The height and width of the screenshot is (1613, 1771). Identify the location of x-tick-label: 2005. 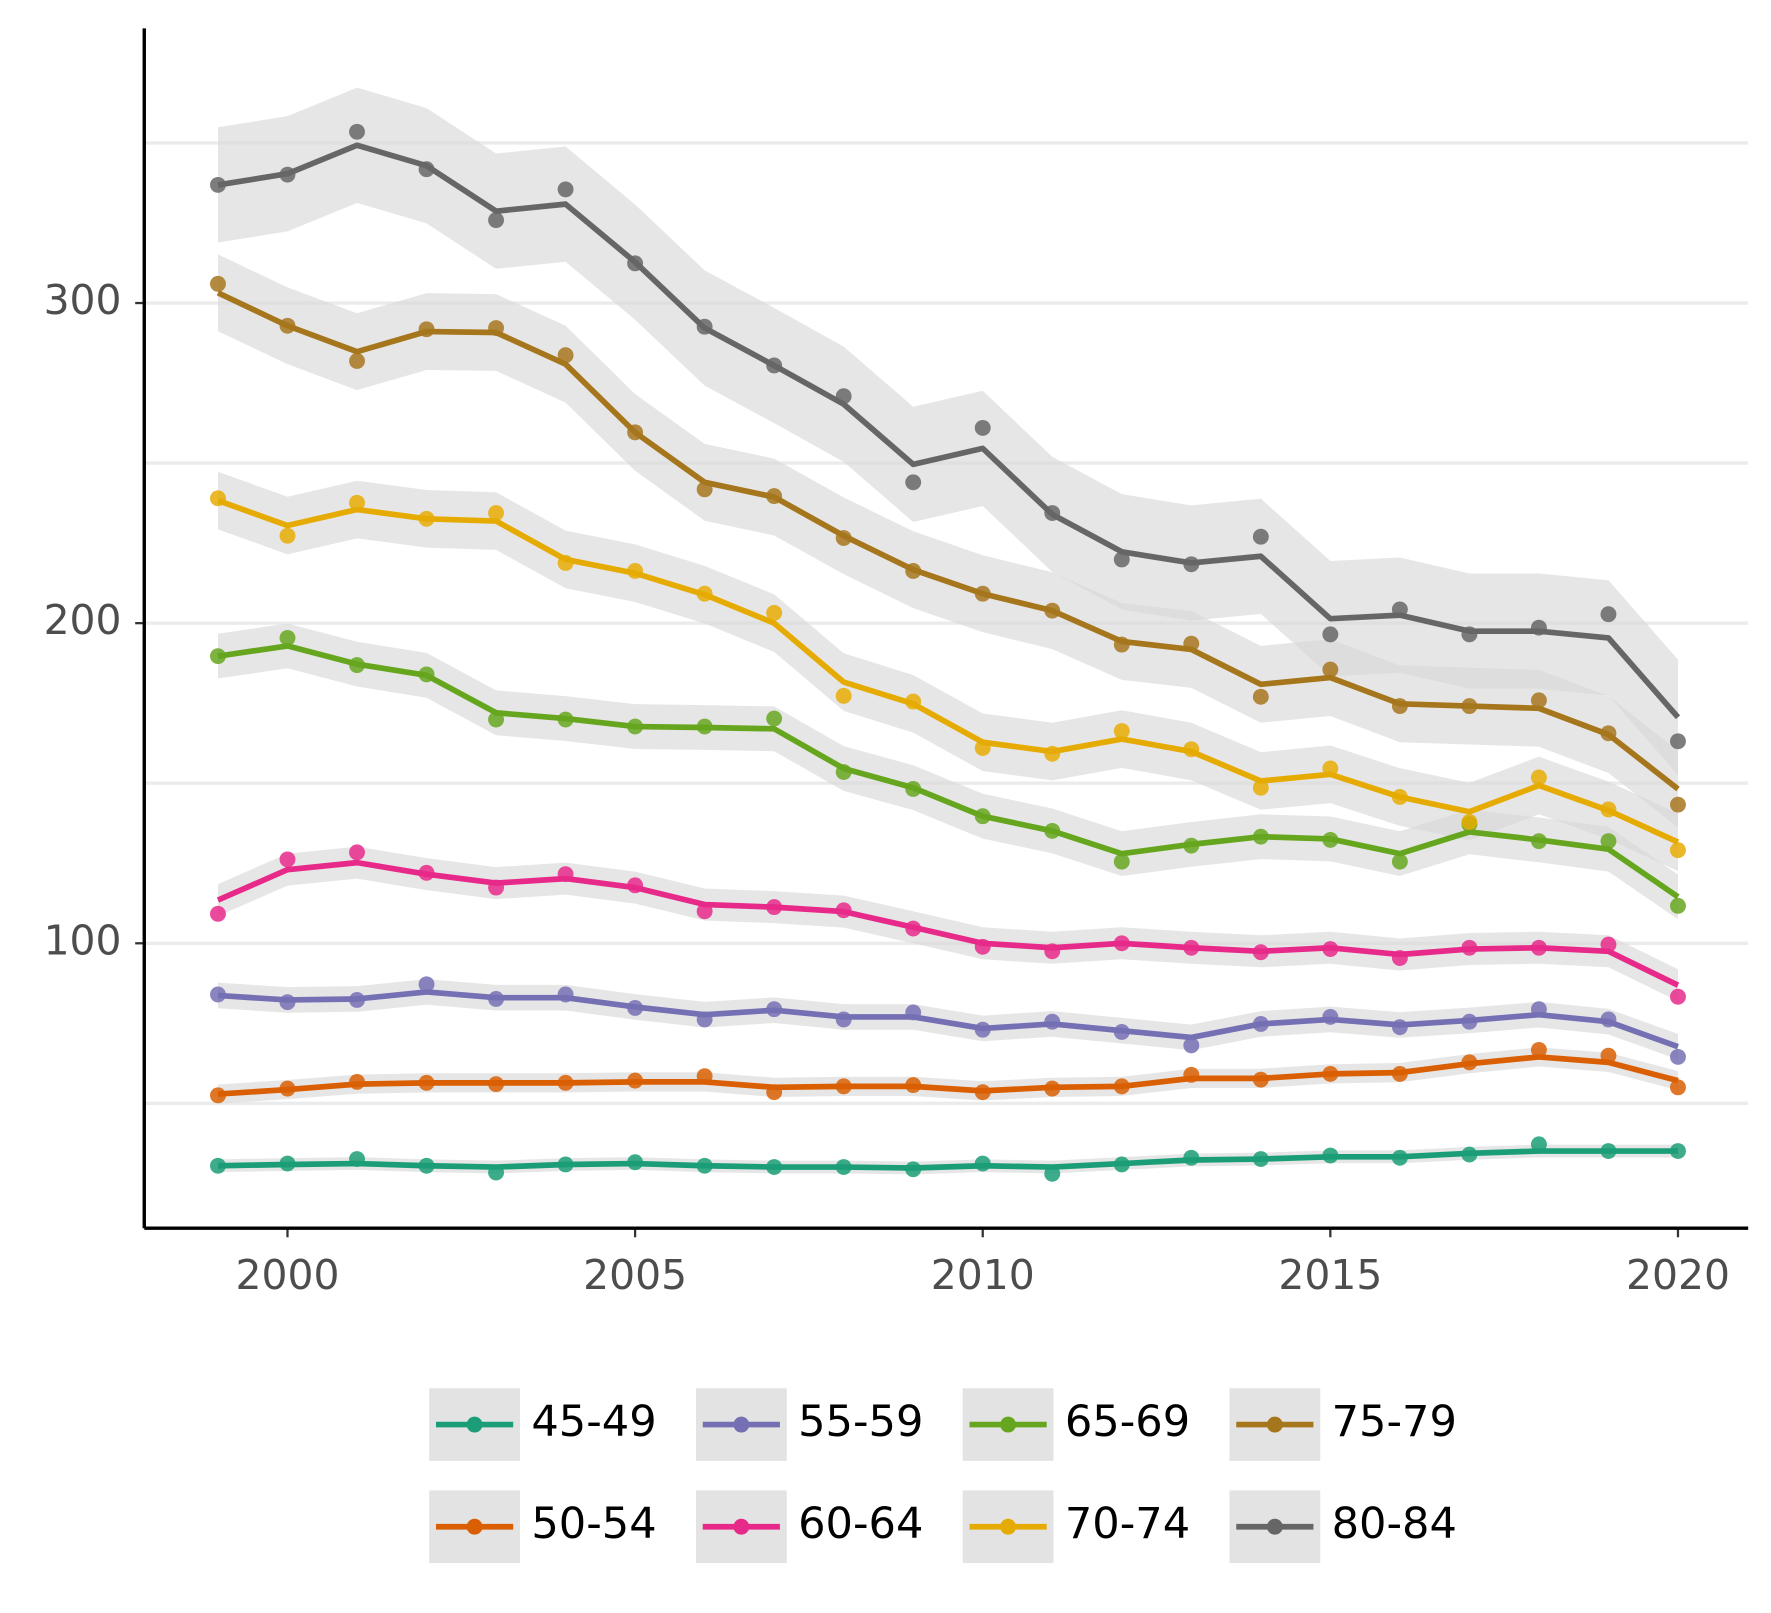
(635, 1275).